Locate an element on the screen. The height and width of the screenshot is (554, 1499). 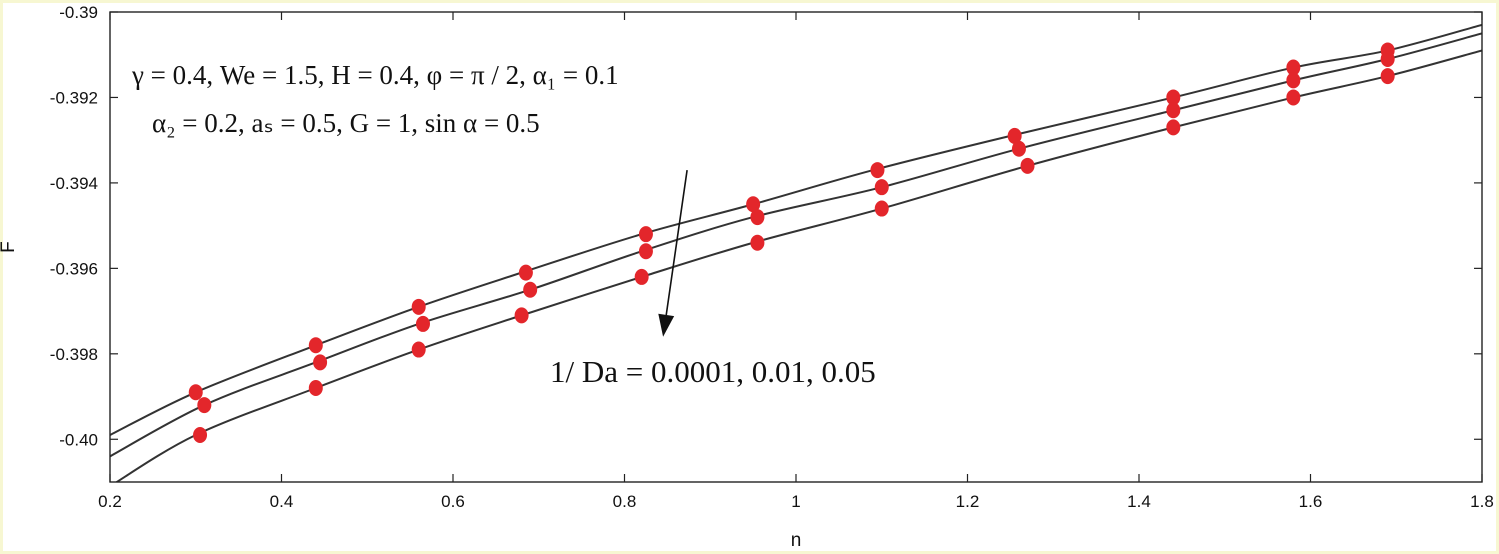
x-tick-label: 1.8 is located at coordinates (1482, 501).